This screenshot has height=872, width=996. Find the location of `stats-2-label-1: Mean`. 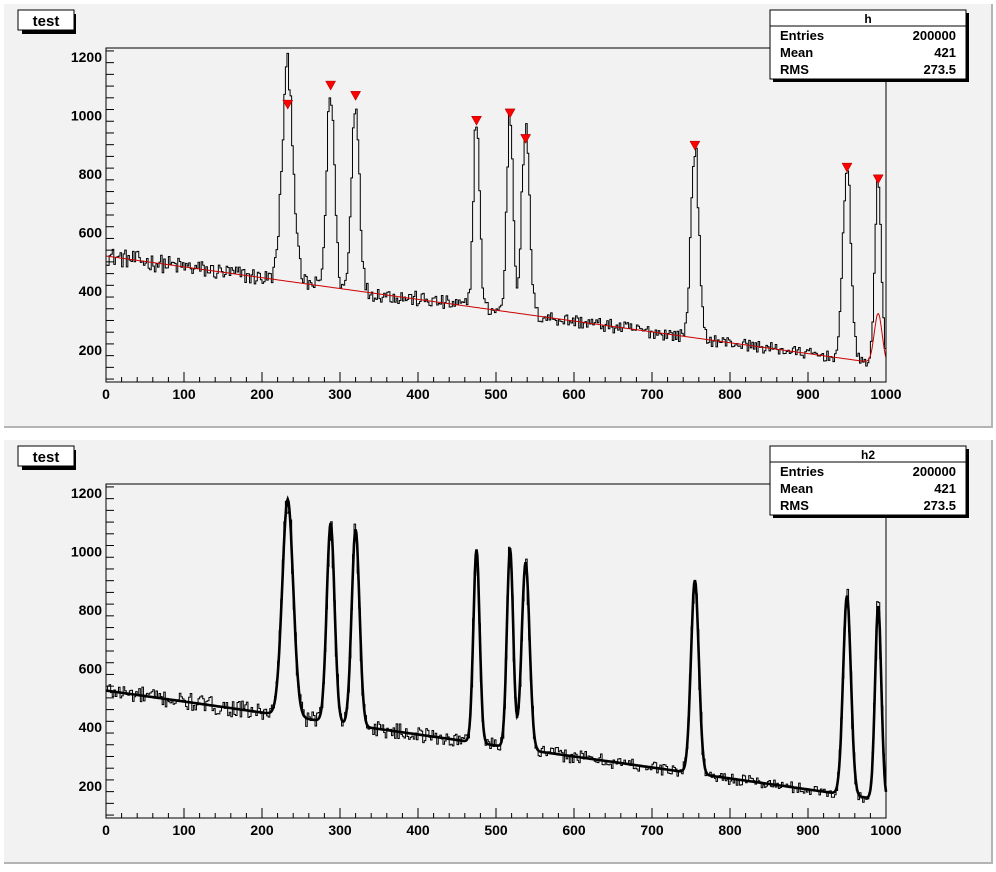

stats-2-label-1: Mean is located at coordinates (796, 488).